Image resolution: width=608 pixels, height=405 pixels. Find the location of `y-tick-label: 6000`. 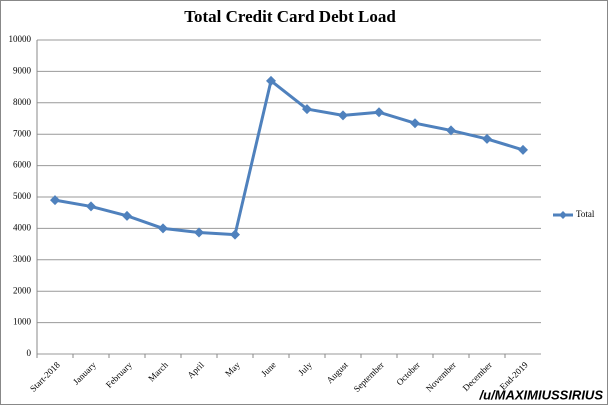

y-tick-label: 6000 is located at coordinates (22, 165).